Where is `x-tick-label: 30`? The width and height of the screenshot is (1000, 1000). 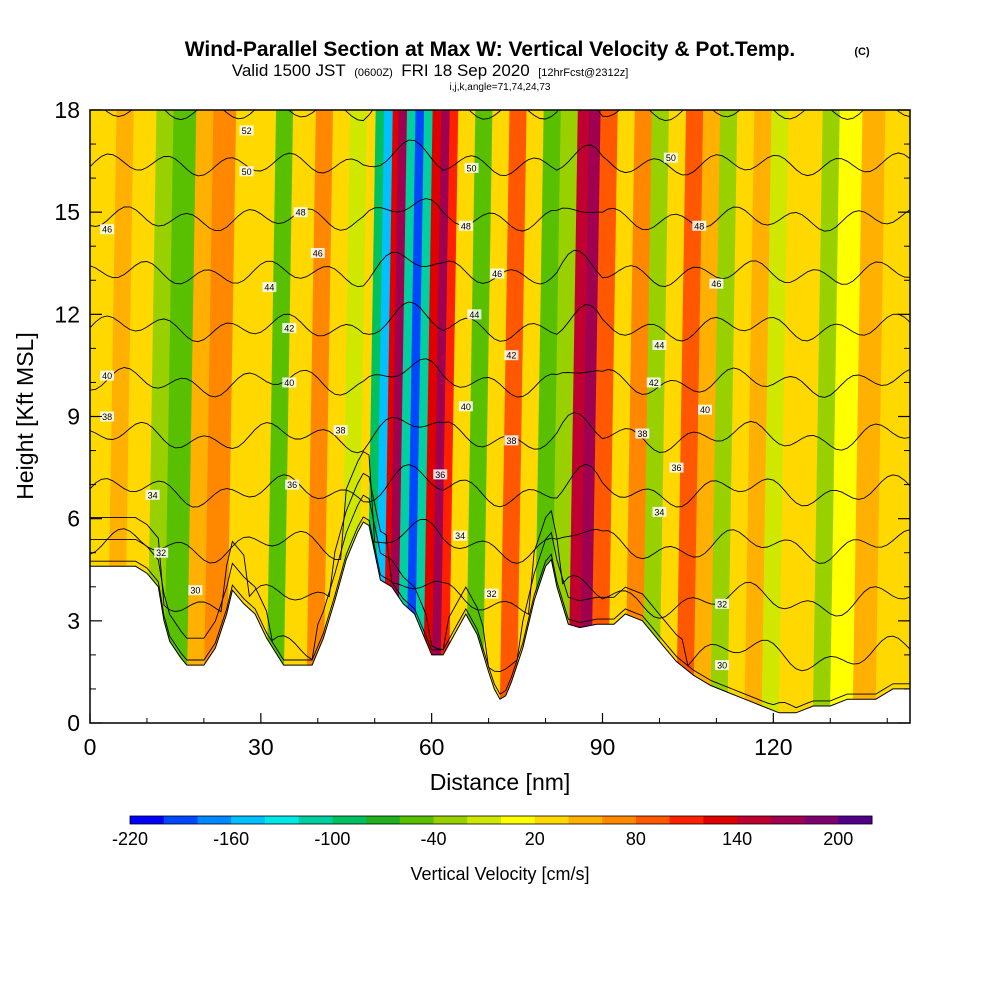
x-tick-label: 30 is located at coordinates (261, 747).